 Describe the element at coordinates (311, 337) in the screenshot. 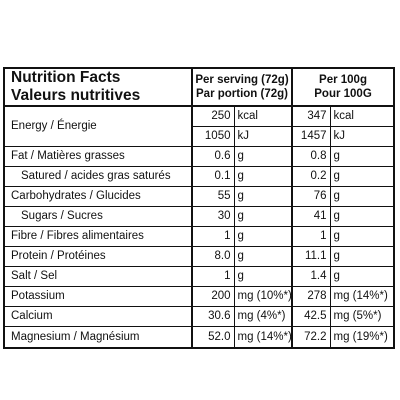

I see `per-100g-value: 72.2` at that location.